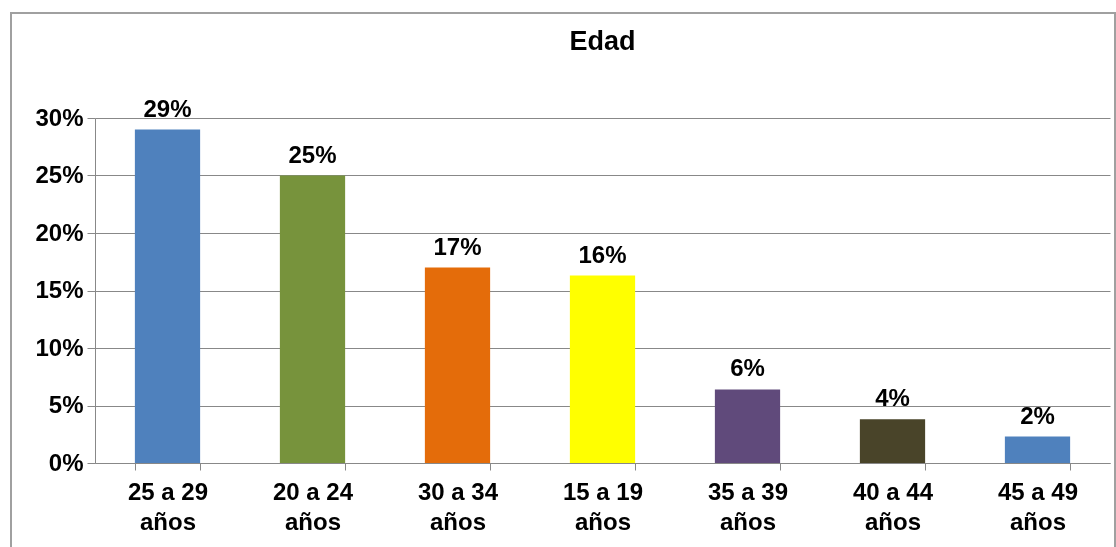 The height and width of the screenshot is (547, 1116). What do you see at coordinates (602, 40) in the screenshot?
I see `chart-title: Edad` at bounding box center [602, 40].